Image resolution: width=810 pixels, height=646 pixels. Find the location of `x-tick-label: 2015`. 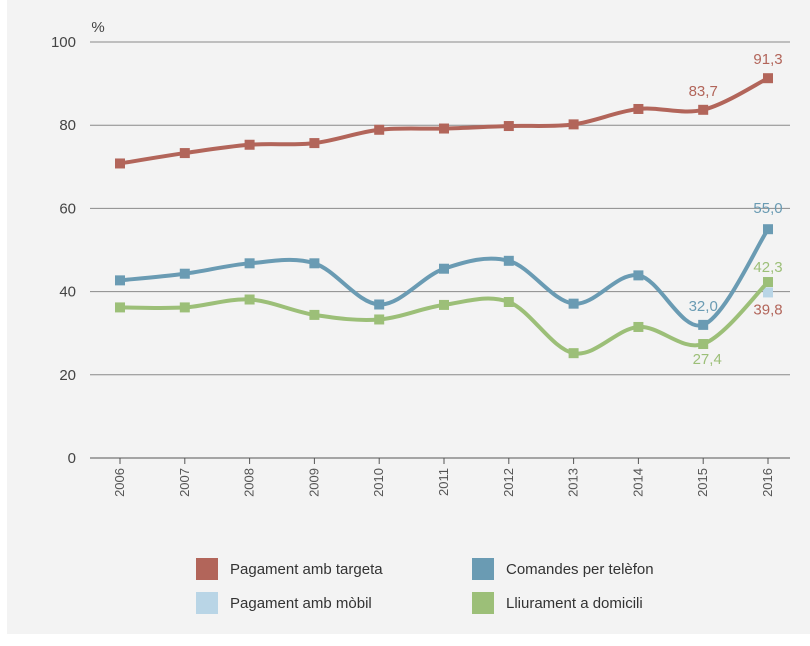

x-tick-label: 2015 is located at coordinates (702, 482).